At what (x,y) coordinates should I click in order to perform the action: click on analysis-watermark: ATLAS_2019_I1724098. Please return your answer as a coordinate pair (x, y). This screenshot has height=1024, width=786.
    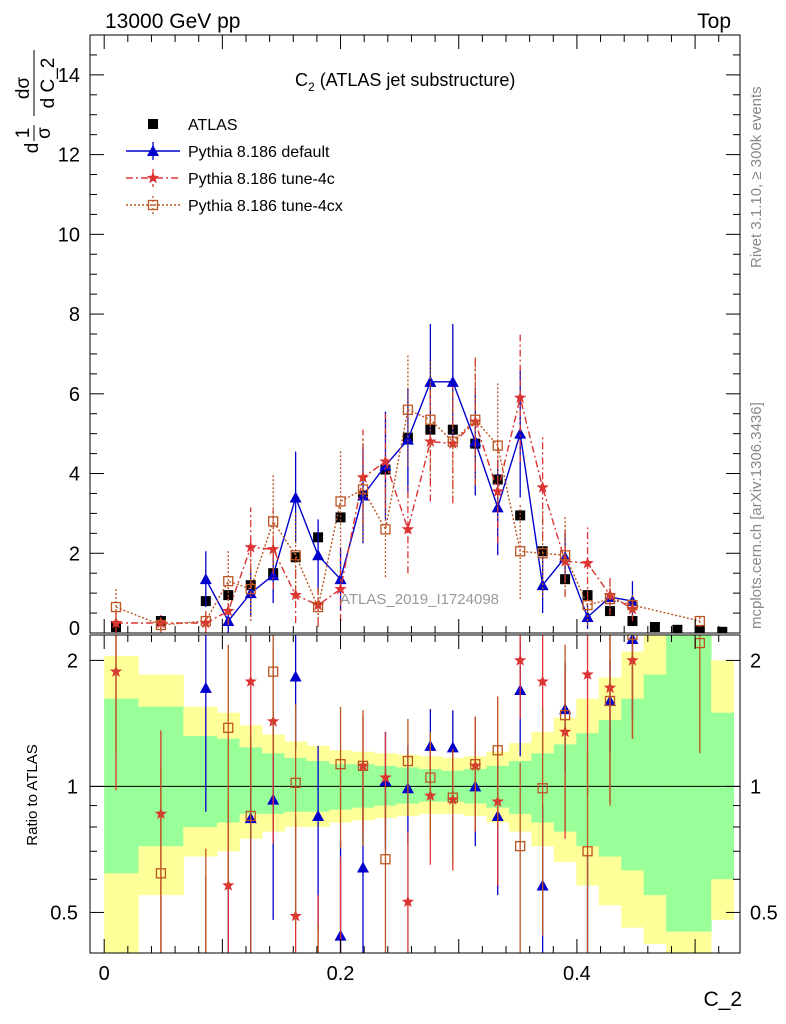
    Looking at the image, I should click on (419, 599).